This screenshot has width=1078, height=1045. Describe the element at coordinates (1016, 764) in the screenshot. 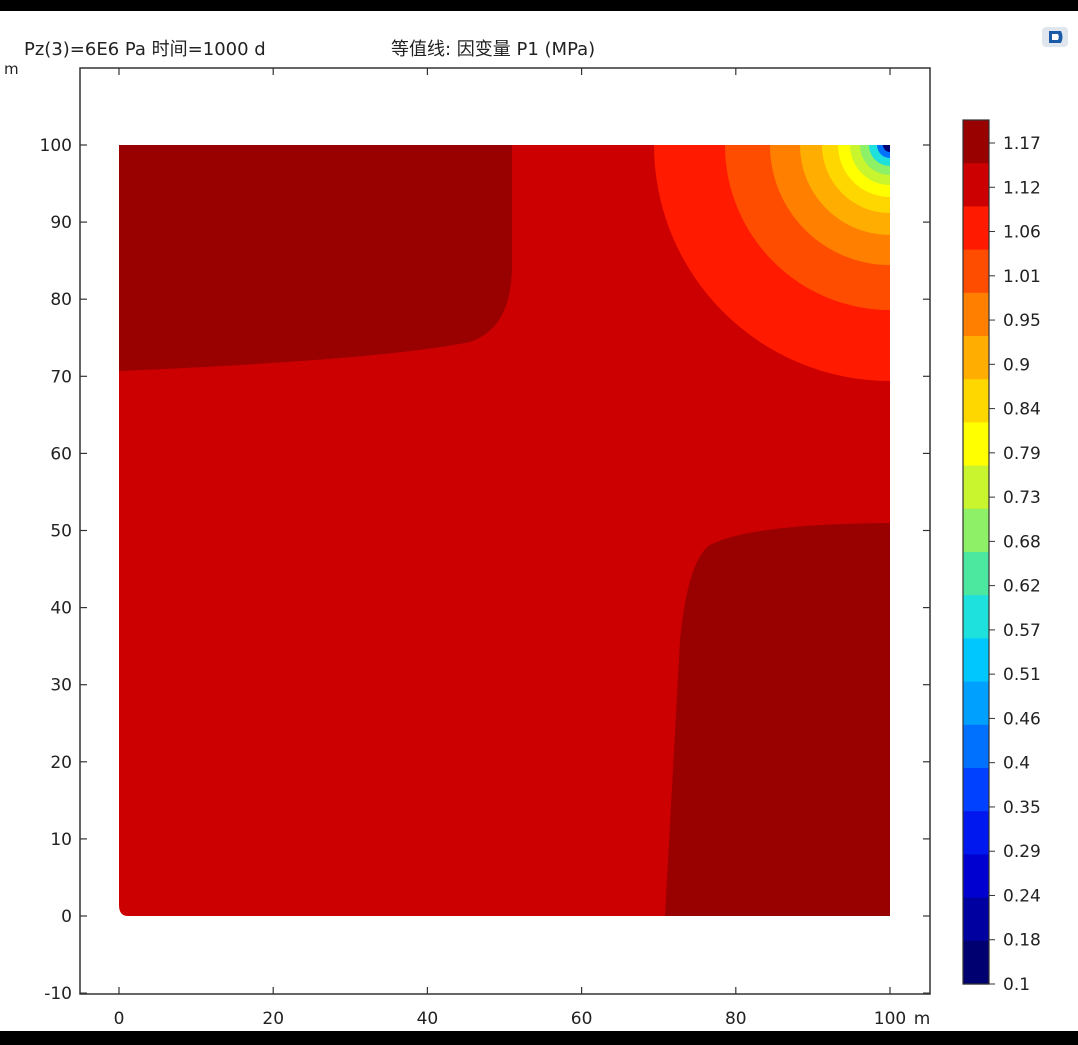

I see `colorbar-tick-label-14: 0.4` at that location.